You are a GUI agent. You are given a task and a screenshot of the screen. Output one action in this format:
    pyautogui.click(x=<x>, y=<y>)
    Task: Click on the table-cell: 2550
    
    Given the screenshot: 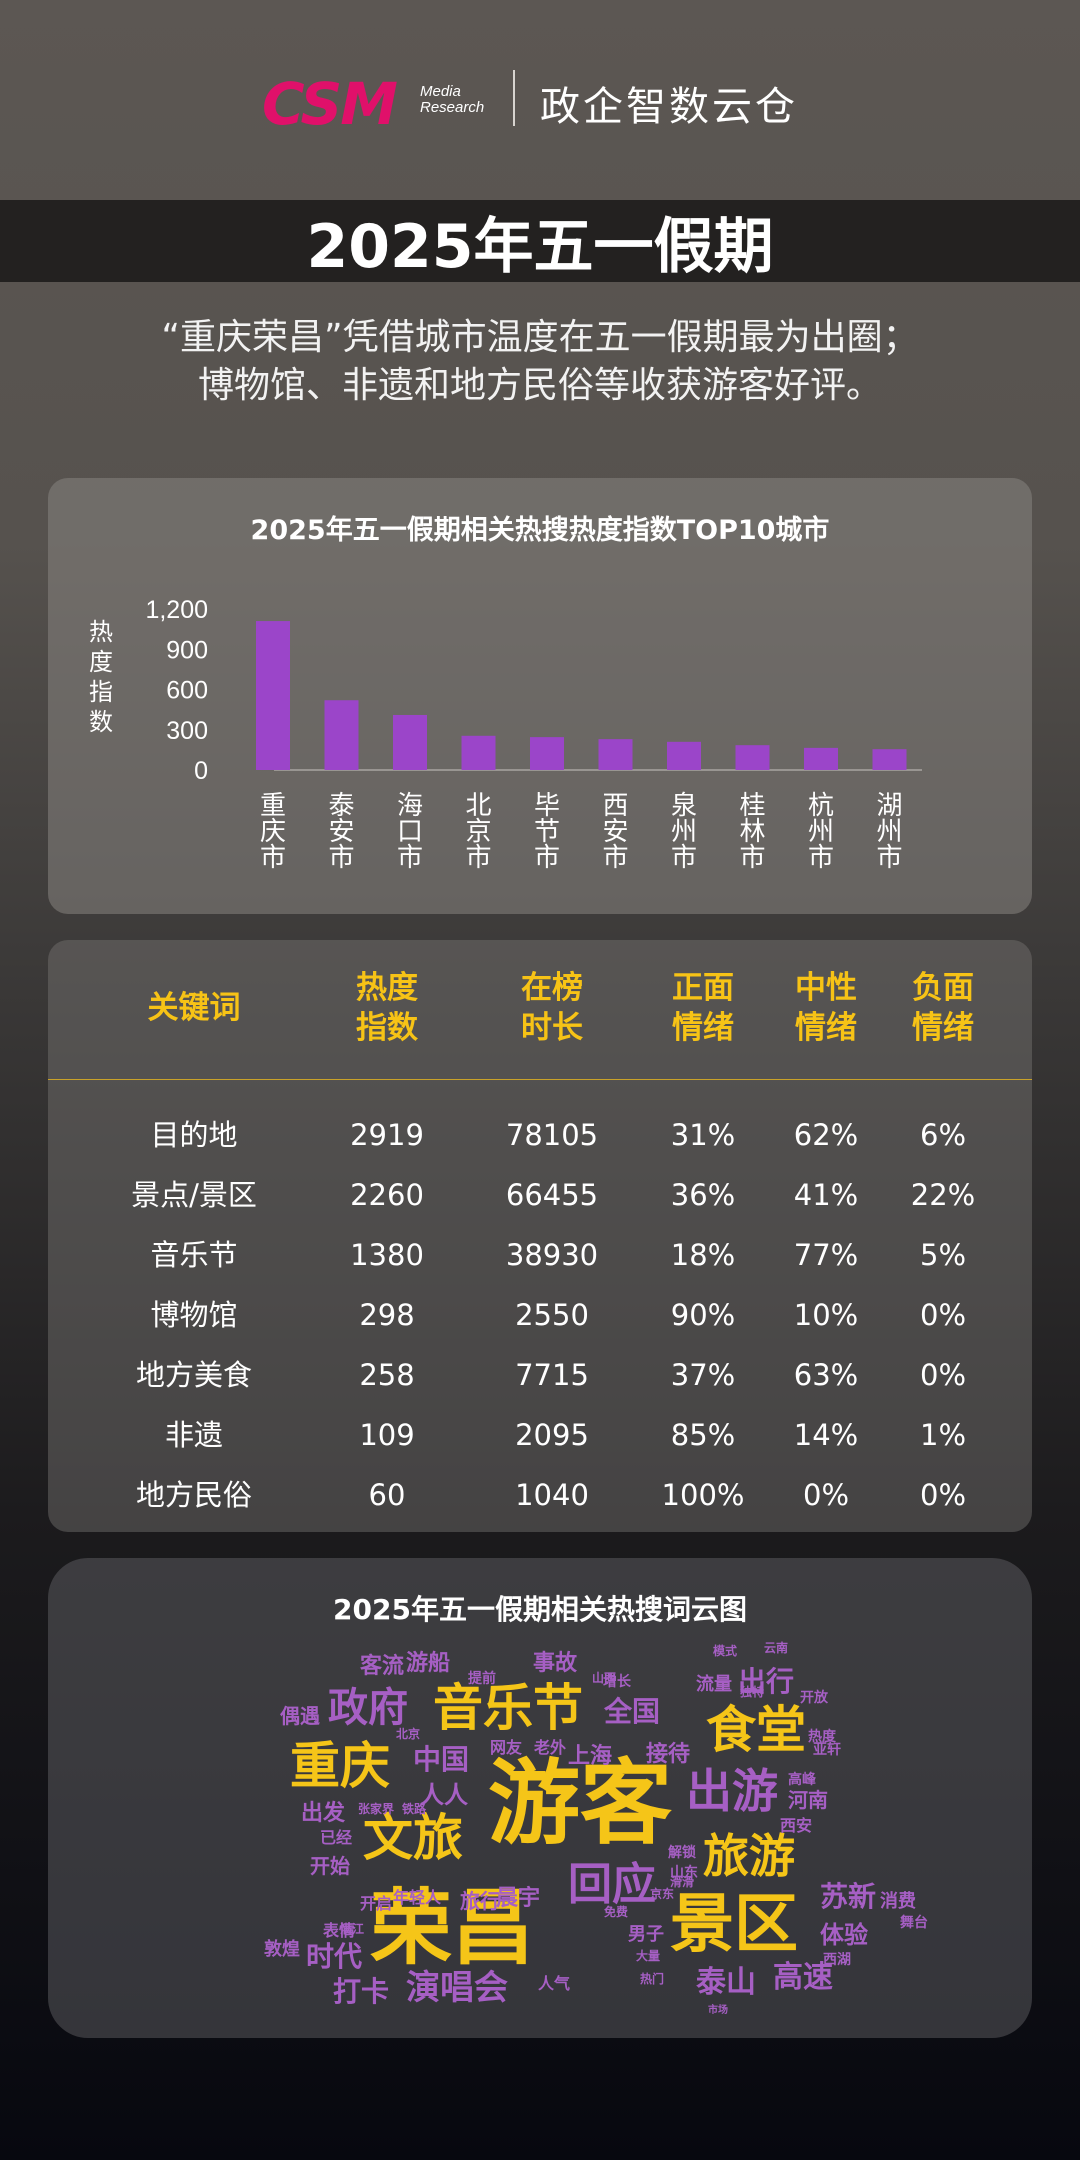 What is the action you would take?
    pyautogui.click(x=552, y=1315)
    